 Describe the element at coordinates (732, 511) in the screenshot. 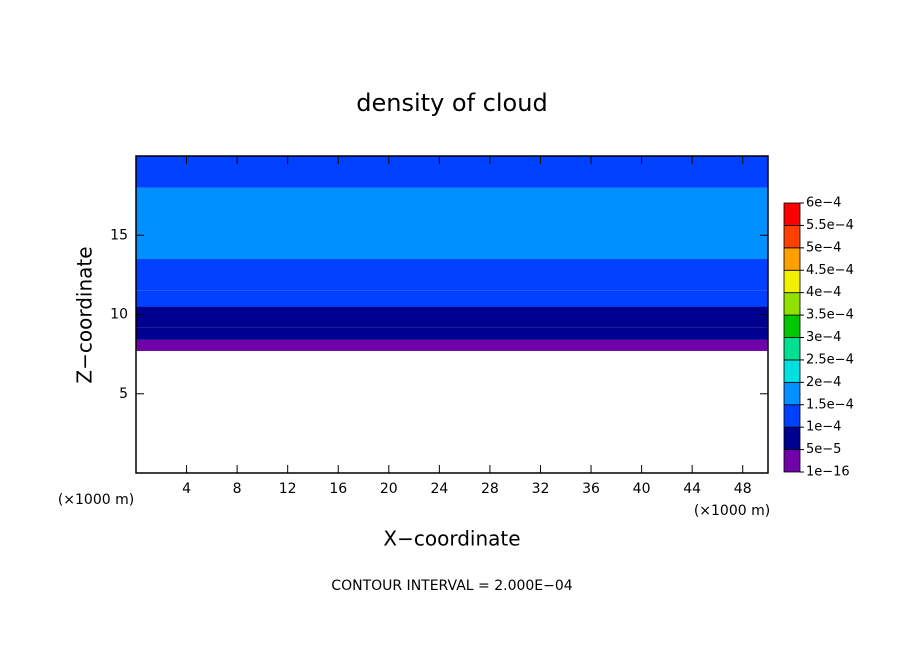

I see `x-unit-label: (×1000 m)` at that location.